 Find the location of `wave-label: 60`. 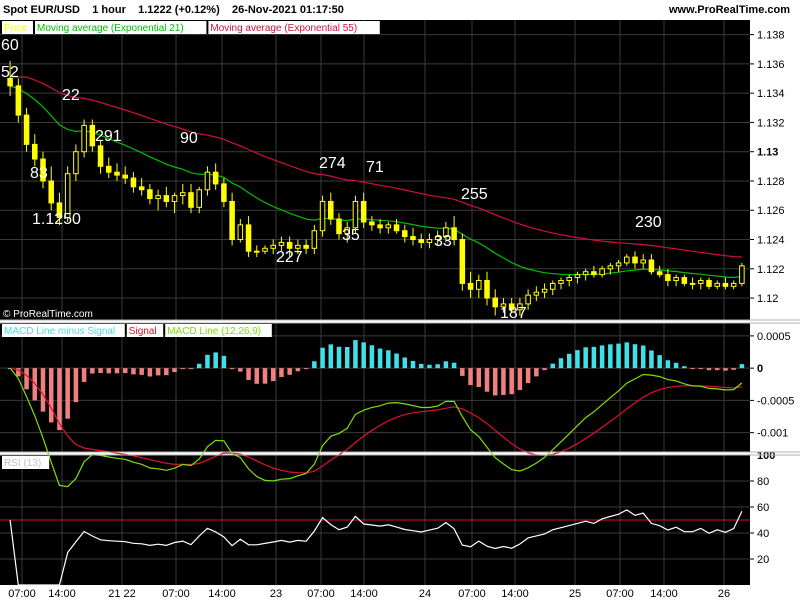

wave-label: 60 is located at coordinates (10, 45).